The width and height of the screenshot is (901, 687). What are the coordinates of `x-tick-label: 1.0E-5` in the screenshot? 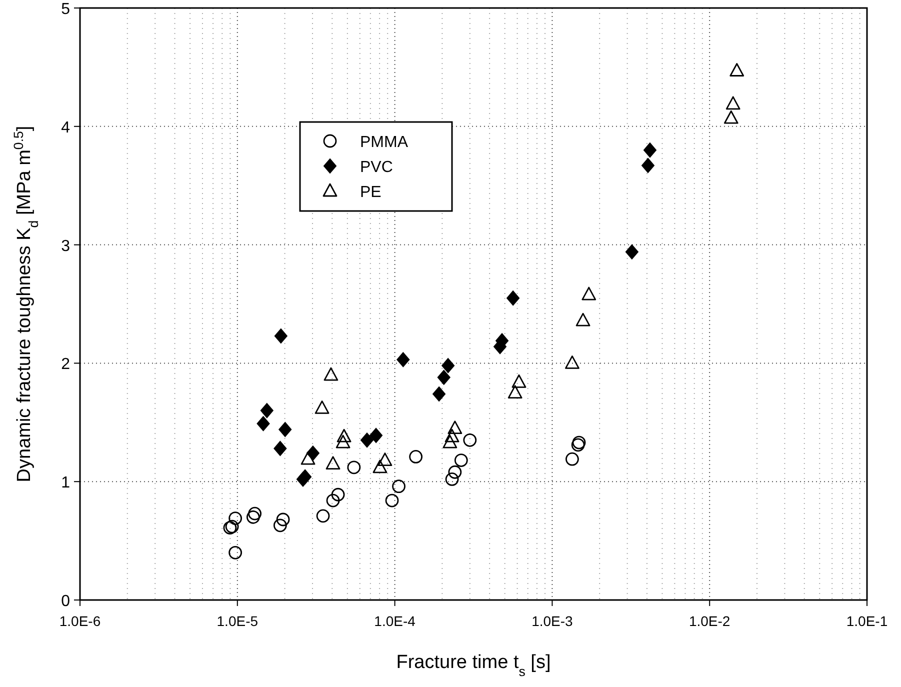 It's located at (237, 621).